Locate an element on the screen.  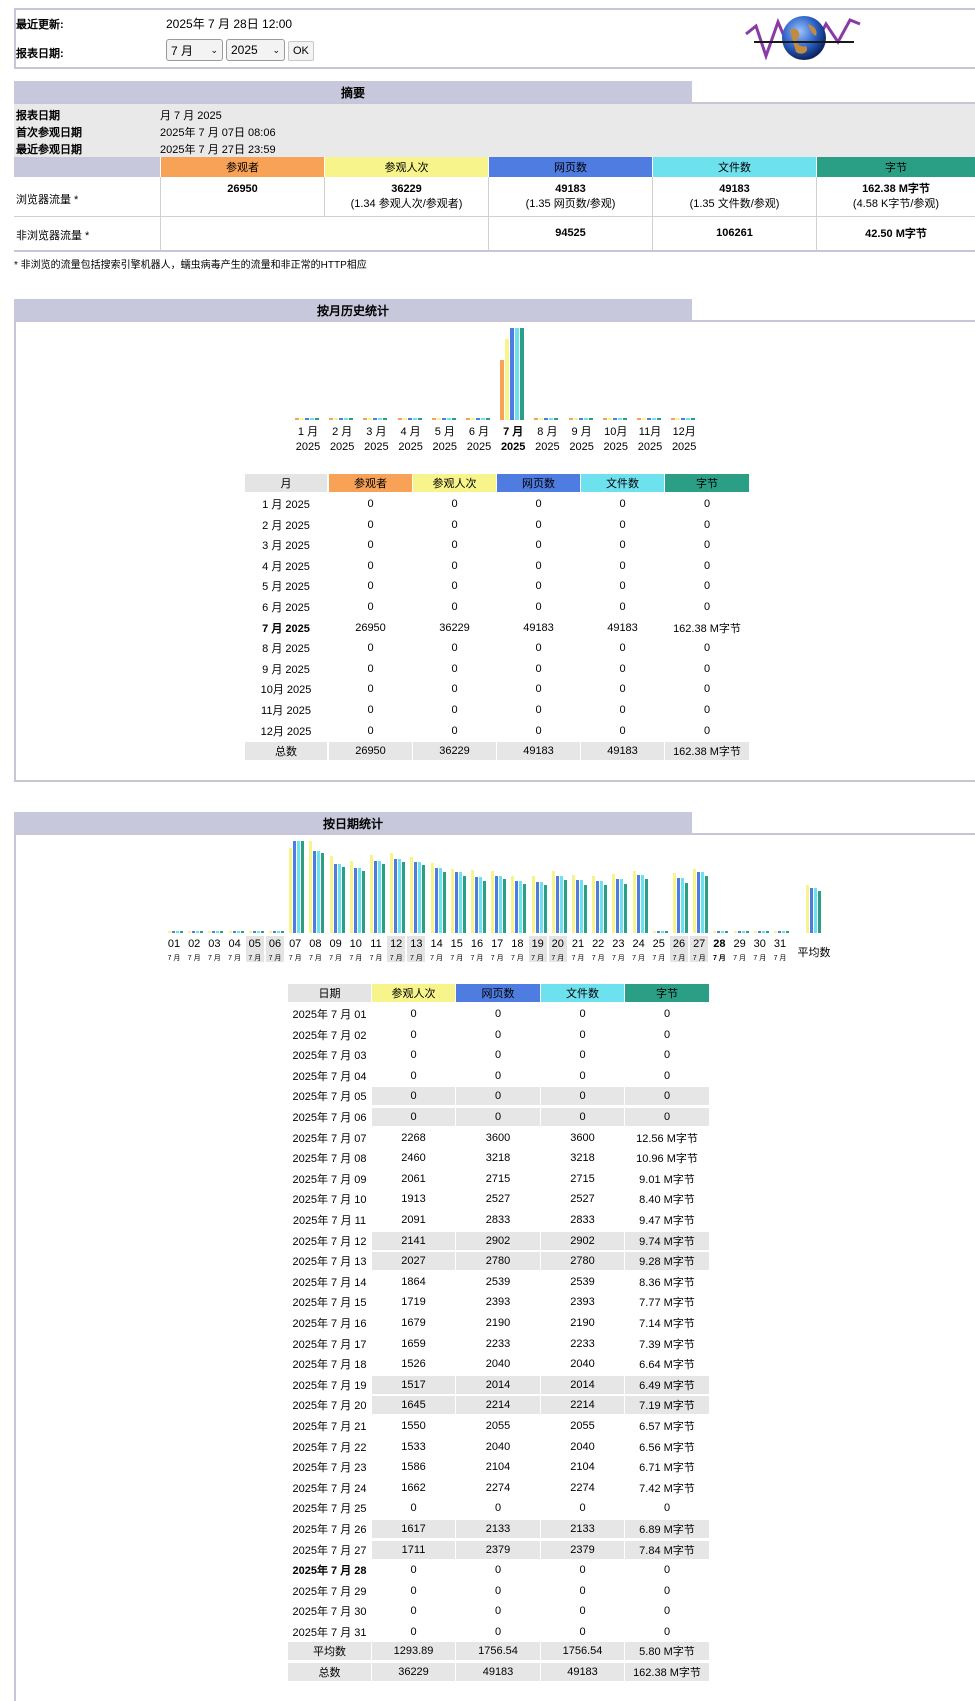
daily-axis-day: 28 is located at coordinates (719, 944).